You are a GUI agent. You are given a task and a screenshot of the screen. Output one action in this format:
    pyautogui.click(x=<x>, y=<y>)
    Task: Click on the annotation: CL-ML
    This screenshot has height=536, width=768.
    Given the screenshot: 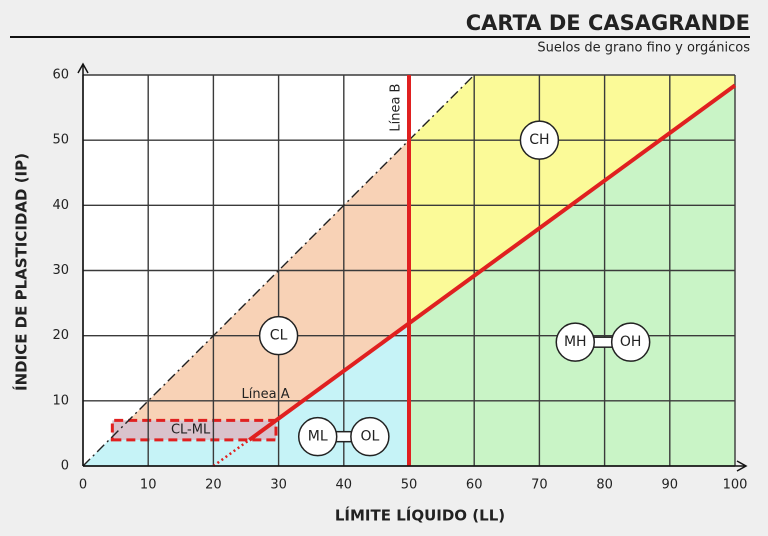 What is the action you would take?
    pyautogui.click(x=191, y=430)
    